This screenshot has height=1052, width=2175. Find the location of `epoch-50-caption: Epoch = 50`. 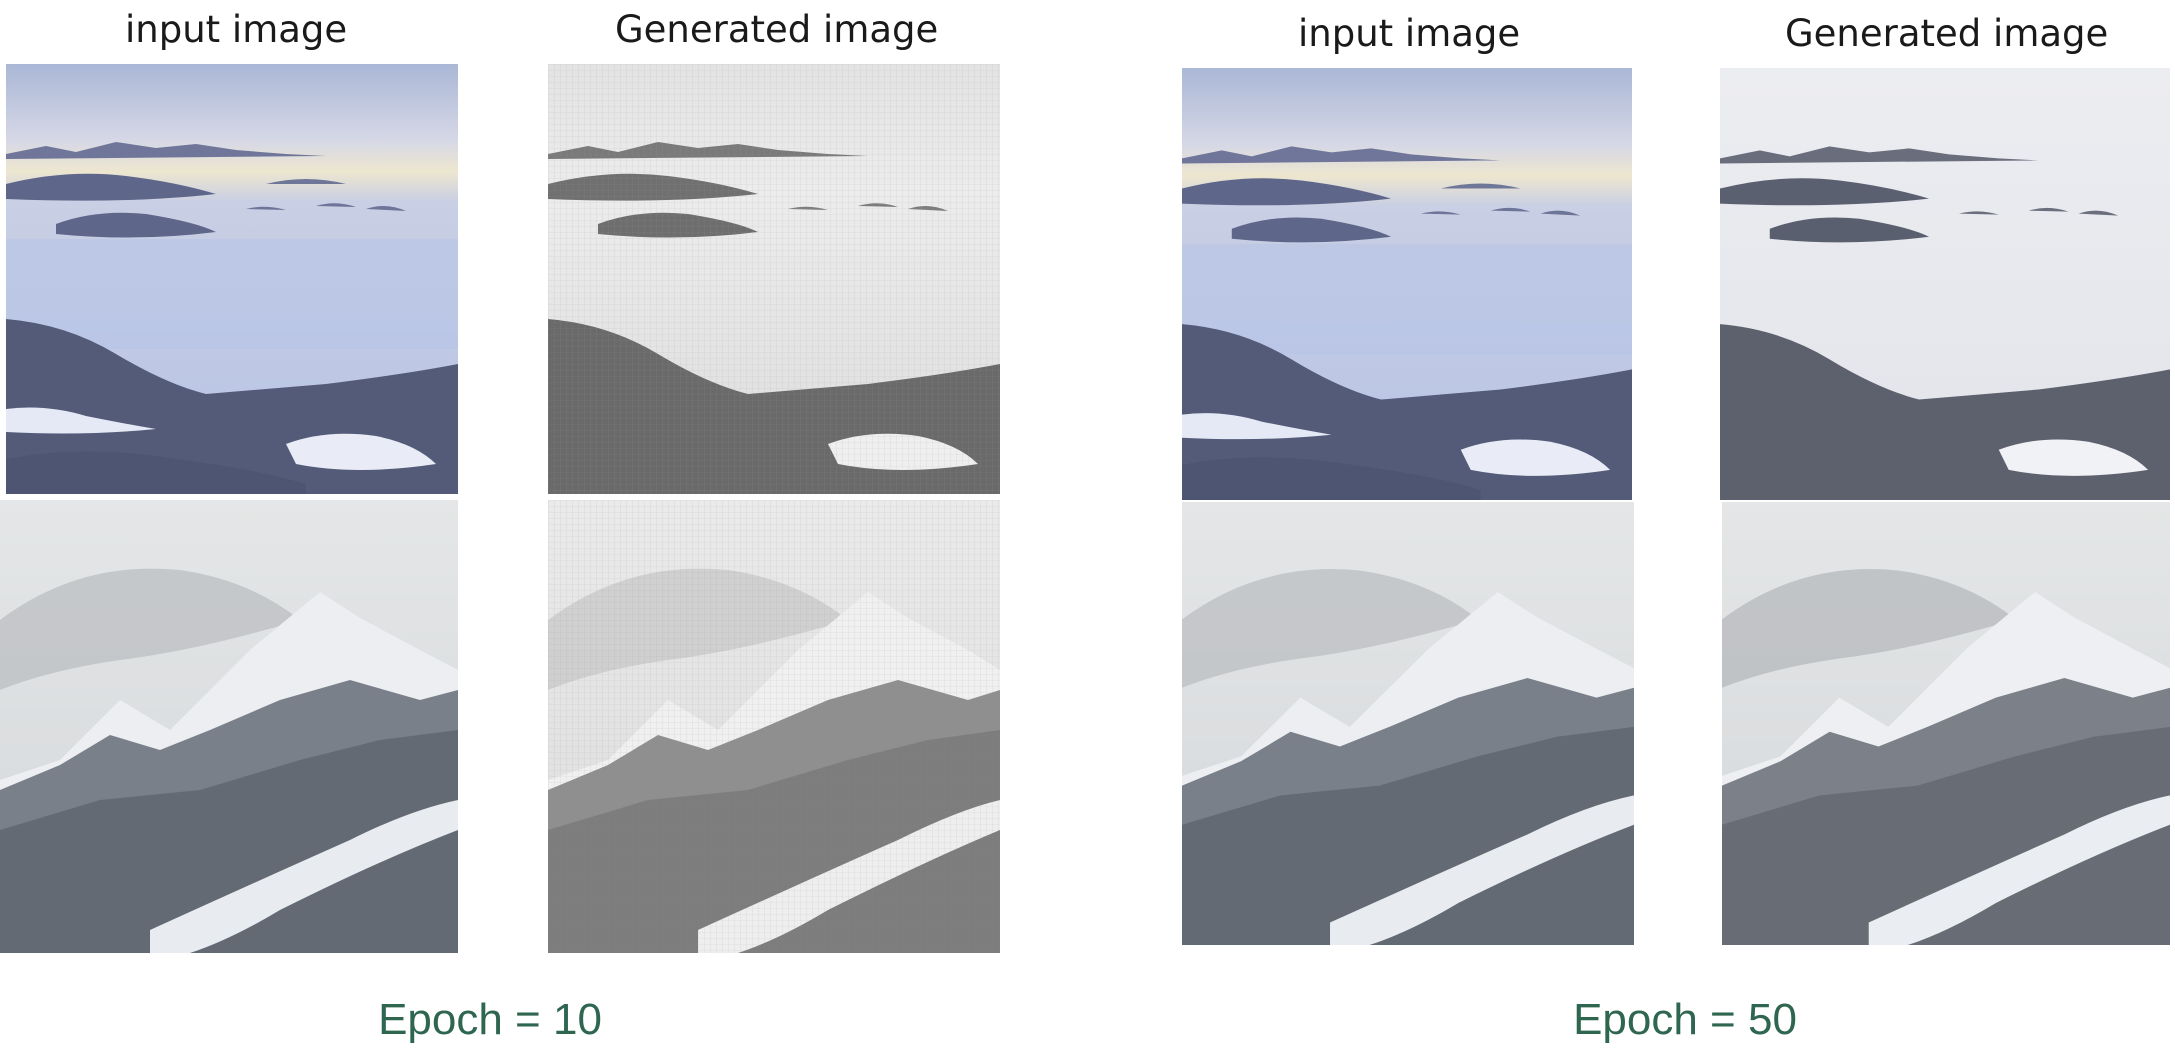

epoch-50-caption: Epoch = 50 is located at coordinates (1685, 1019).